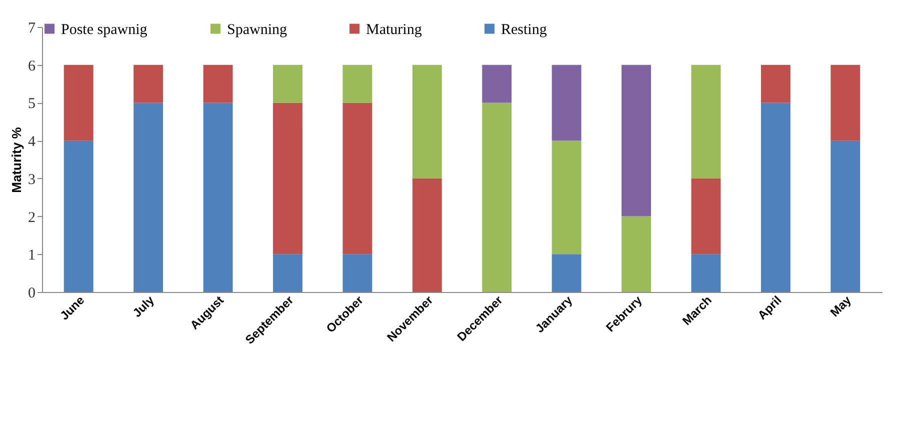 The height and width of the screenshot is (423, 915). I want to click on legend-label: Resting, so click(524, 30).